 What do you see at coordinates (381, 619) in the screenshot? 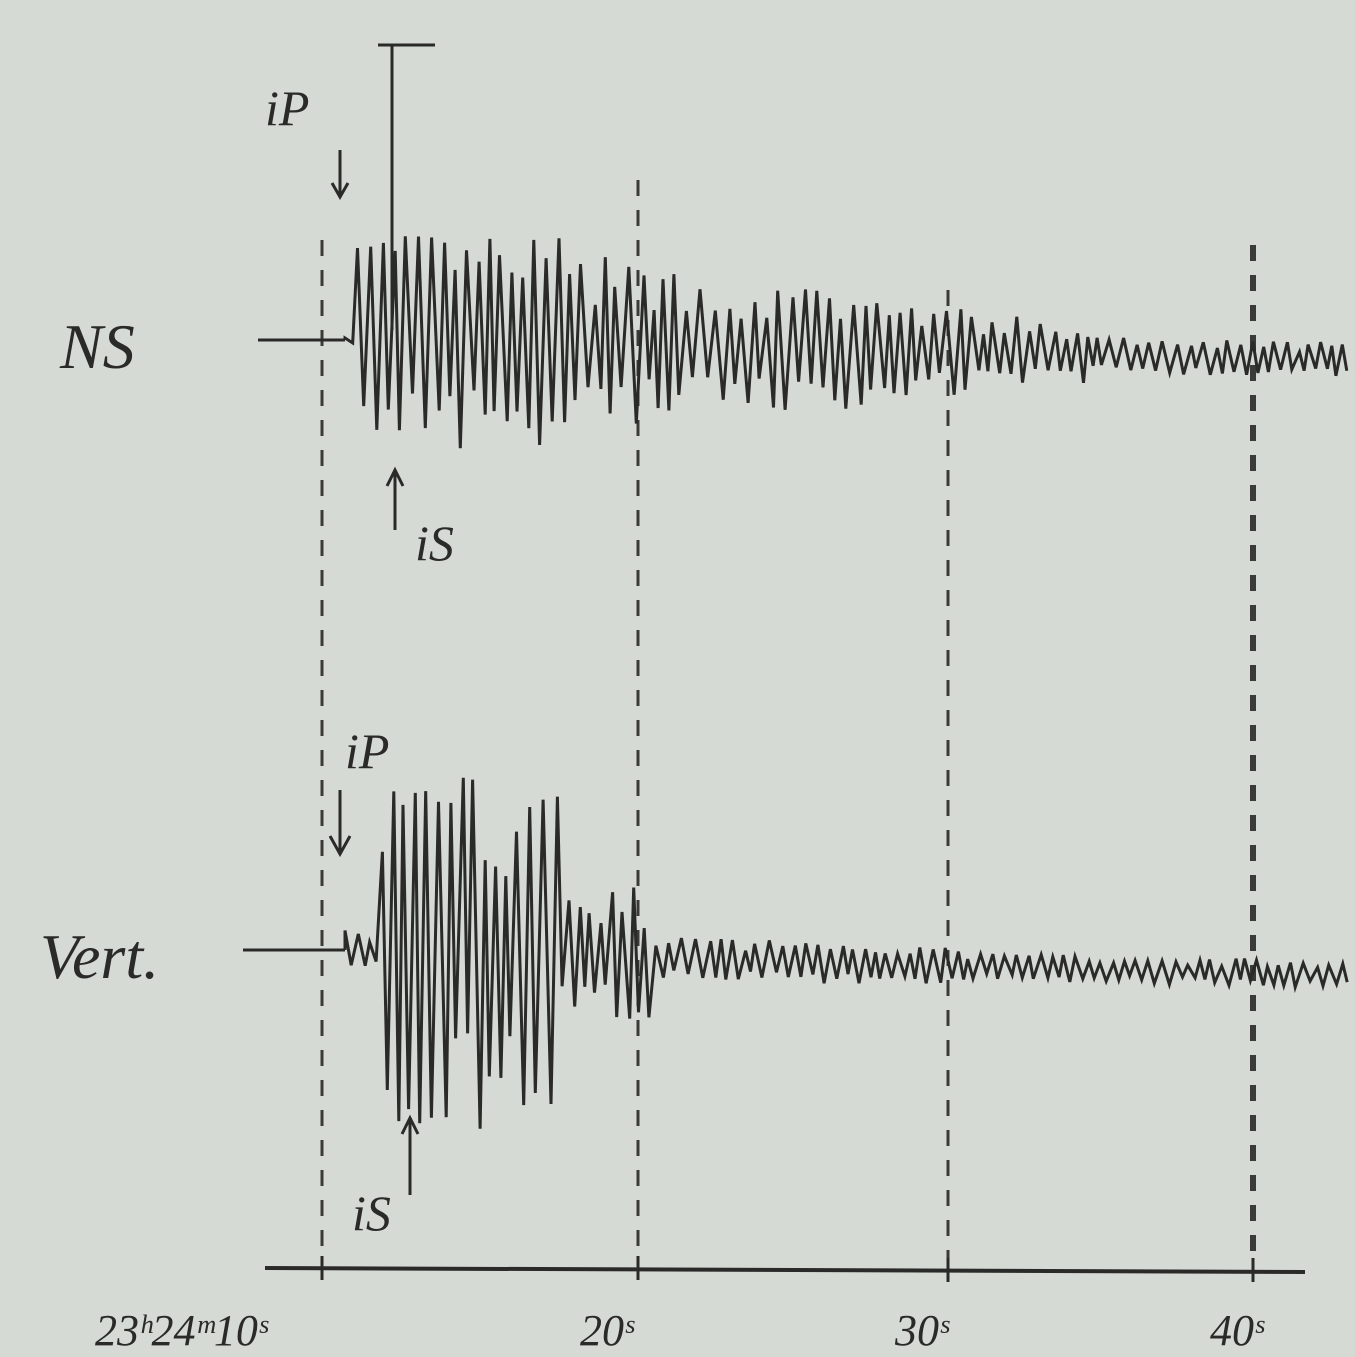
I see `arrows` at bounding box center [381, 619].